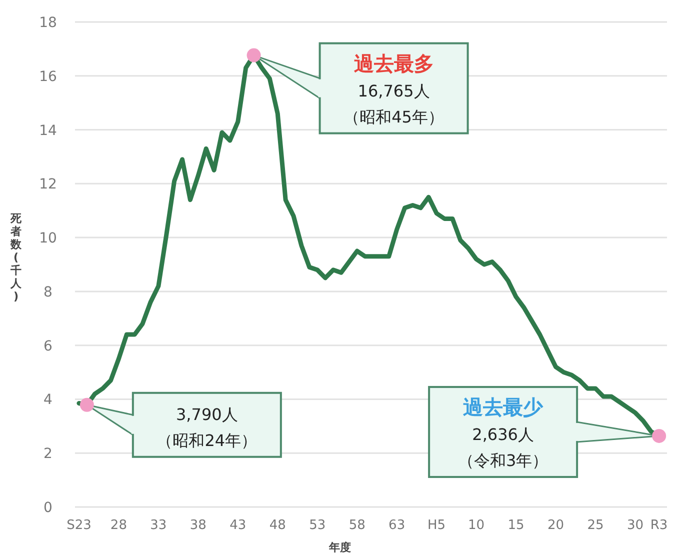 The image size is (679, 559). I want to click on x-tick-label: 25, so click(595, 525).